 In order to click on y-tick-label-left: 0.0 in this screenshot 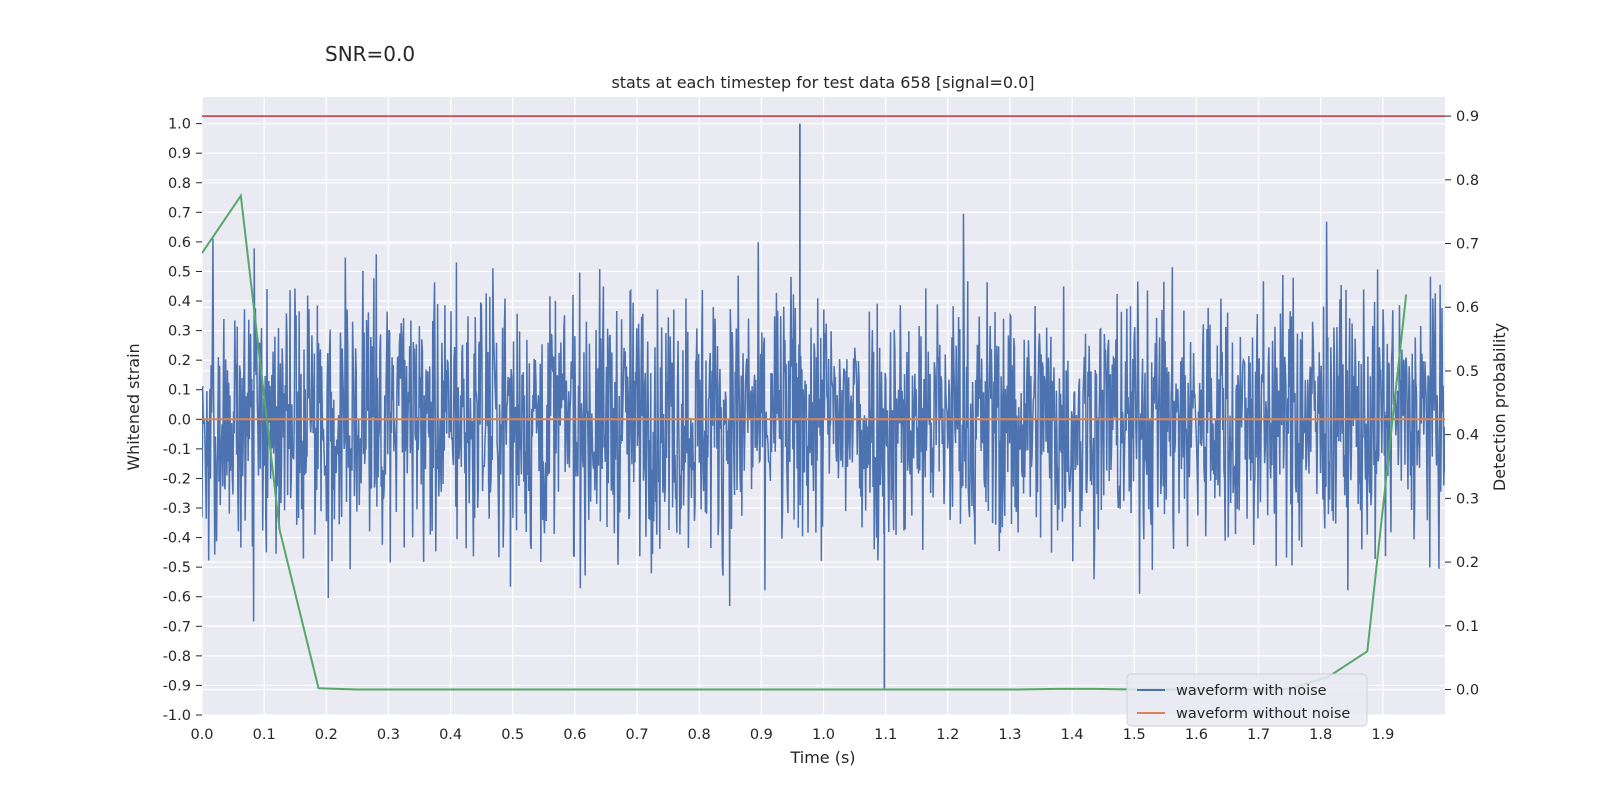, I will do `click(179, 420)`.